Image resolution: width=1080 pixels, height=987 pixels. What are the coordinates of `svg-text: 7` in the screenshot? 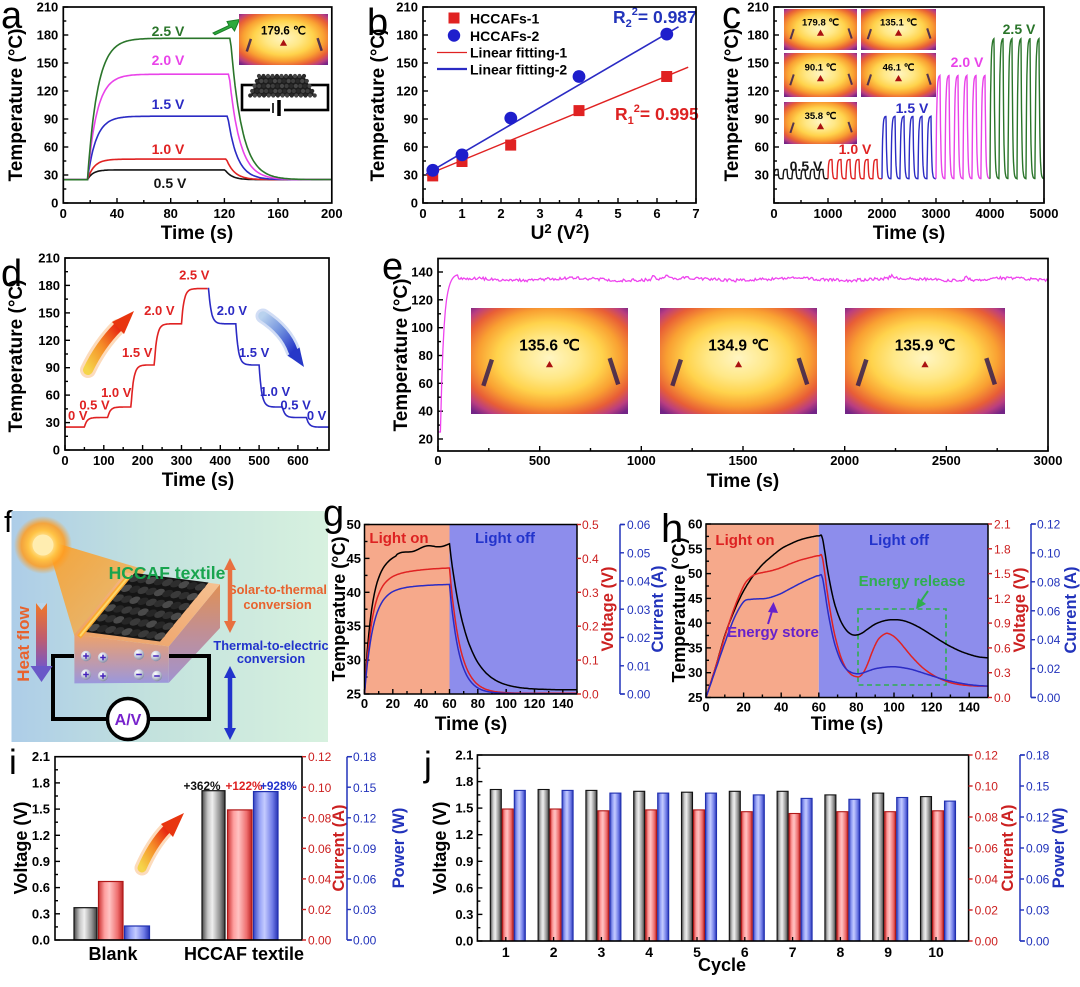 It's located at (695, 213).